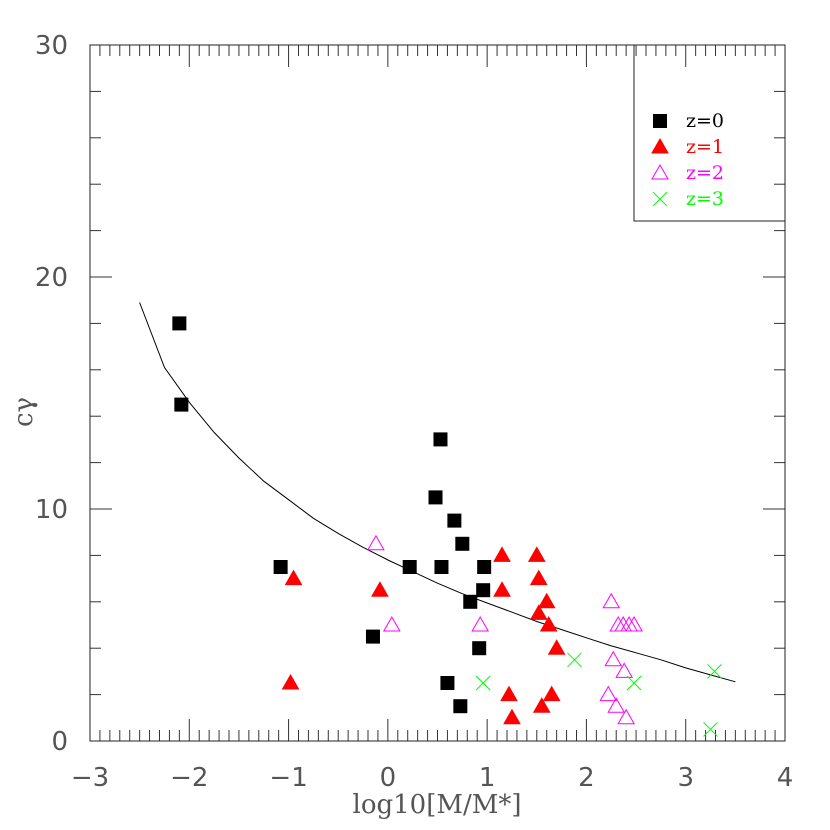  What do you see at coordinates (660, 145) in the screenshot?
I see `legend-marker-z1` at bounding box center [660, 145].